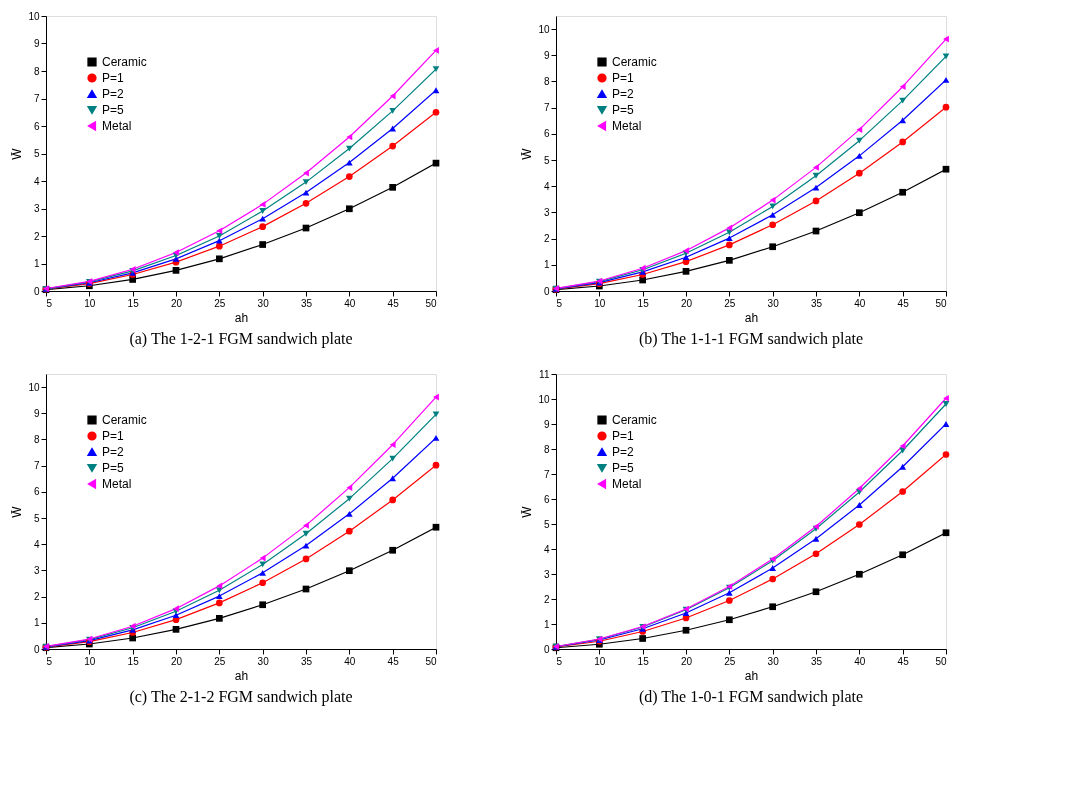 The height and width of the screenshot is (807, 1067). Describe the element at coordinates (544, 374) in the screenshot. I see `y-tick-label: 11` at that location.